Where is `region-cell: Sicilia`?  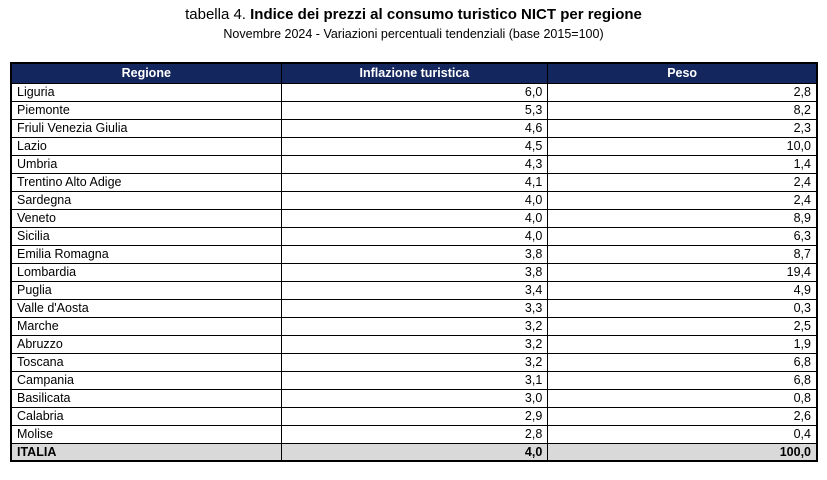
region-cell: Sicilia is located at coordinates (146, 236).